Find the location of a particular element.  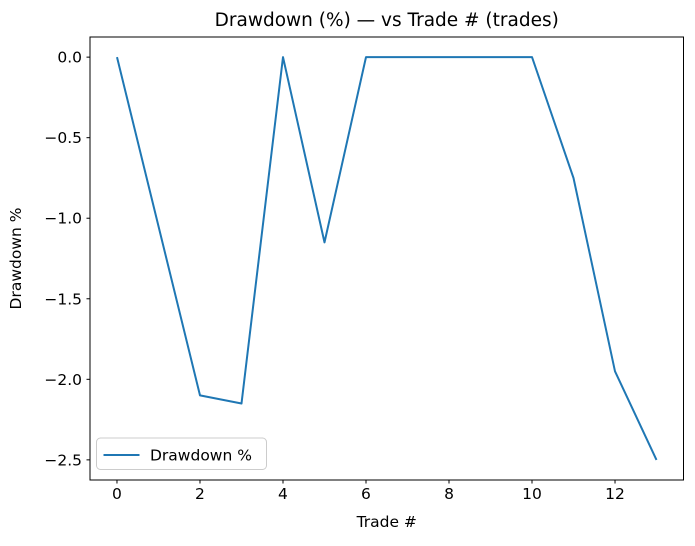

x-tick-label: 2 is located at coordinates (200, 494).